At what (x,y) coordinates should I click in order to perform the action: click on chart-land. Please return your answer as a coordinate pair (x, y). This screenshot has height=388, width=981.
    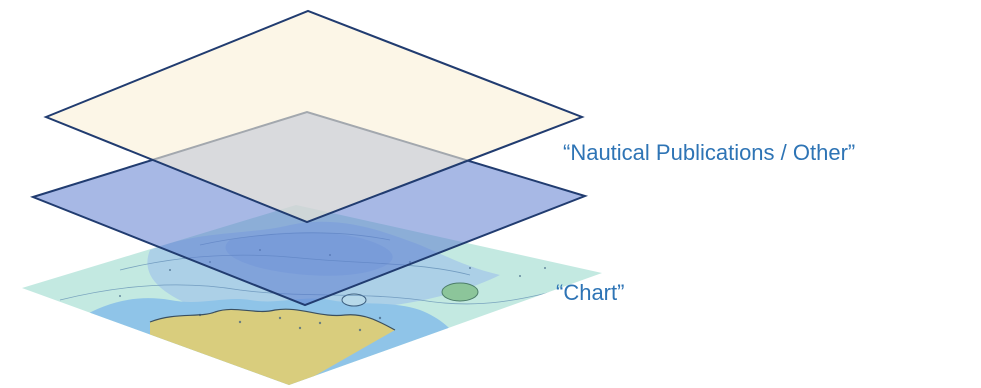
    Looking at the image, I should click on (272, 347).